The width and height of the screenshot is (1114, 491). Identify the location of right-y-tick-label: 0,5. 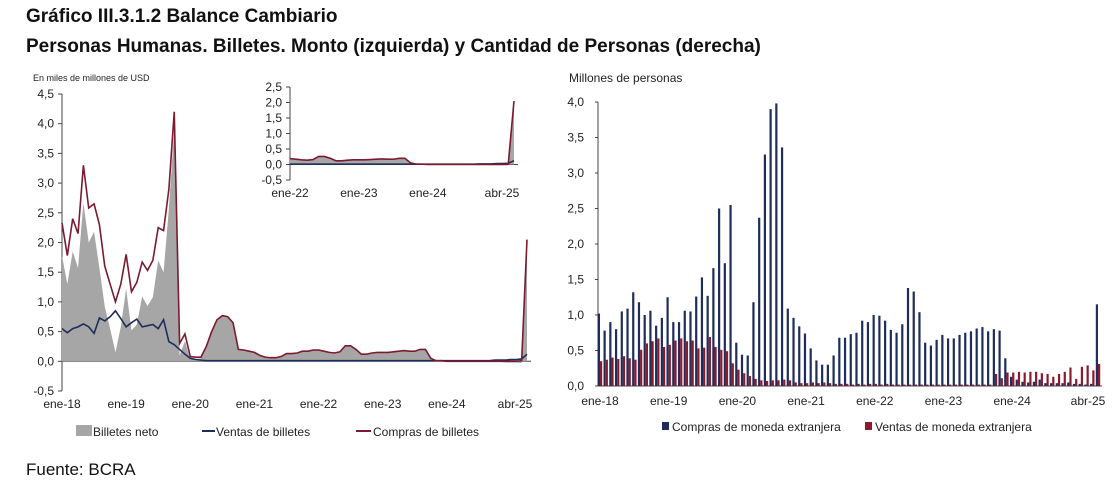
(575, 351).